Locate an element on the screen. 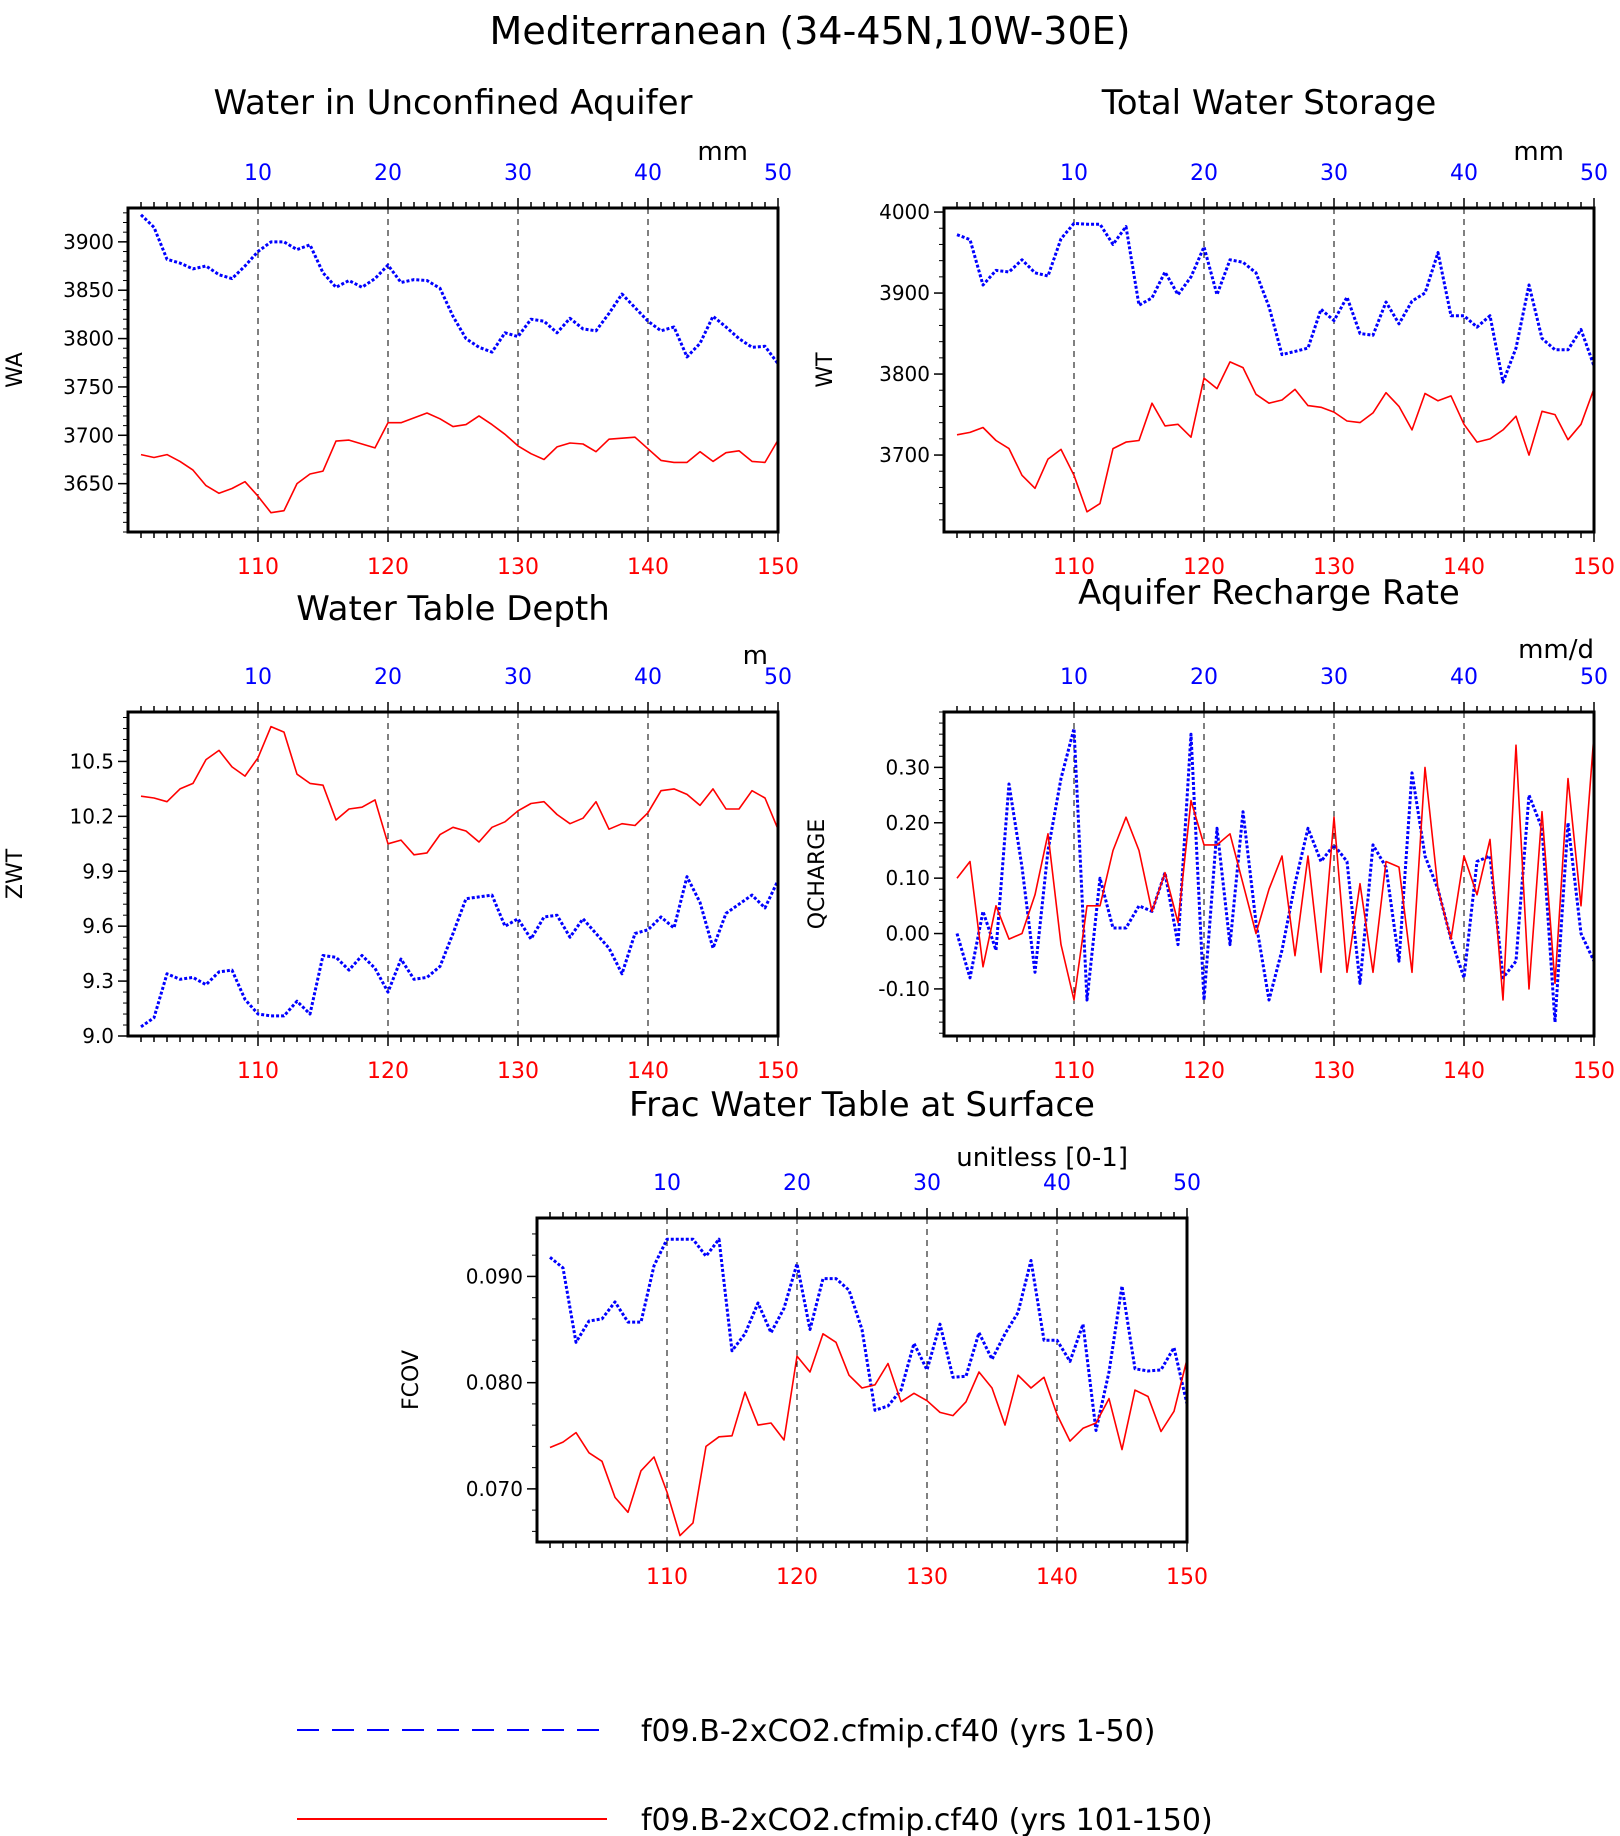 The image size is (1620, 1836). y-axis-label-water-in-unconfined-aquifer: WA is located at coordinates (15, 370).